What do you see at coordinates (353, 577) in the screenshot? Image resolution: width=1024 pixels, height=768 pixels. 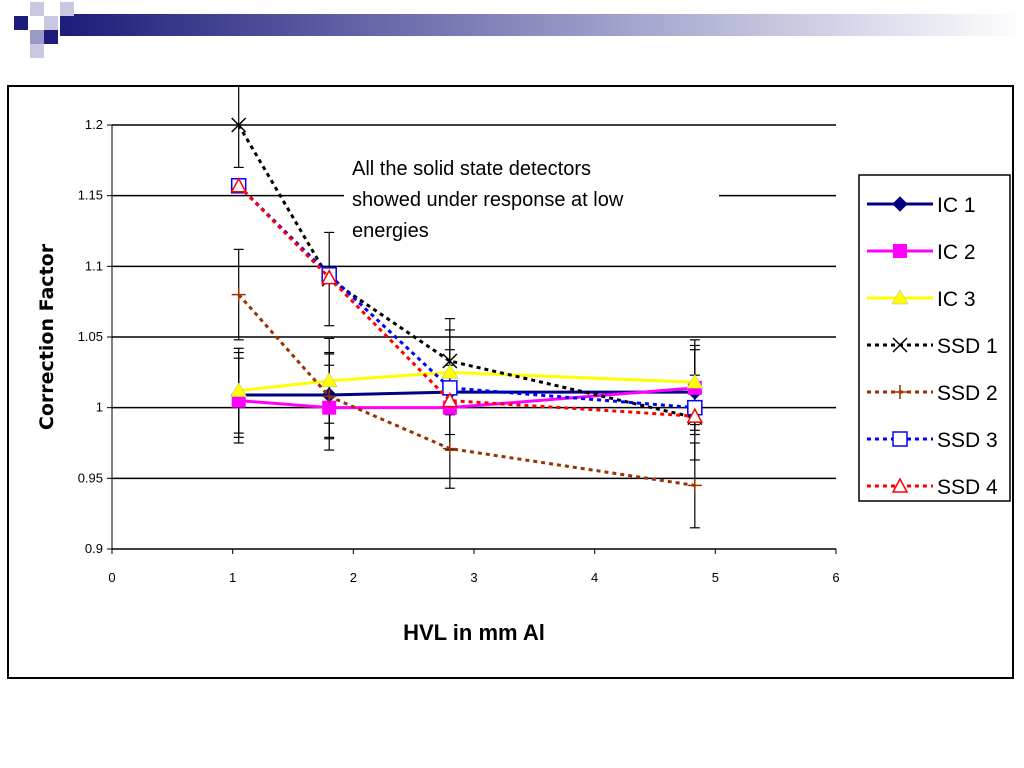 I see `x-tick-label: 2` at bounding box center [353, 577].